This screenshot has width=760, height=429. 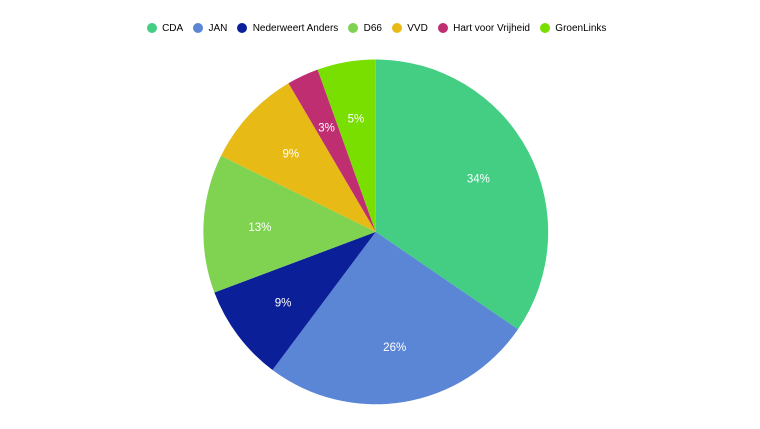 What do you see at coordinates (326, 129) in the screenshot?
I see `svg-text: 3%` at bounding box center [326, 129].